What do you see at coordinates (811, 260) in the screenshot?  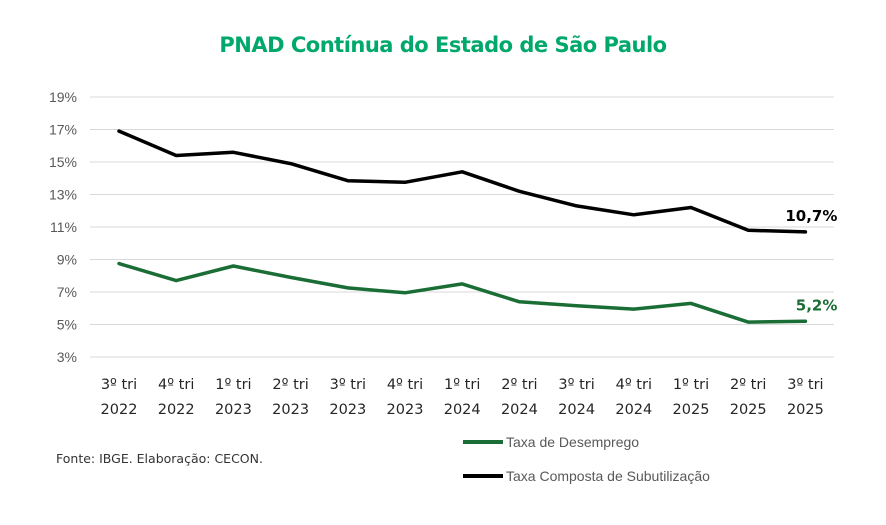 I see `data-labels: 5,2% 10,7%` at bounding box center [811, 260].